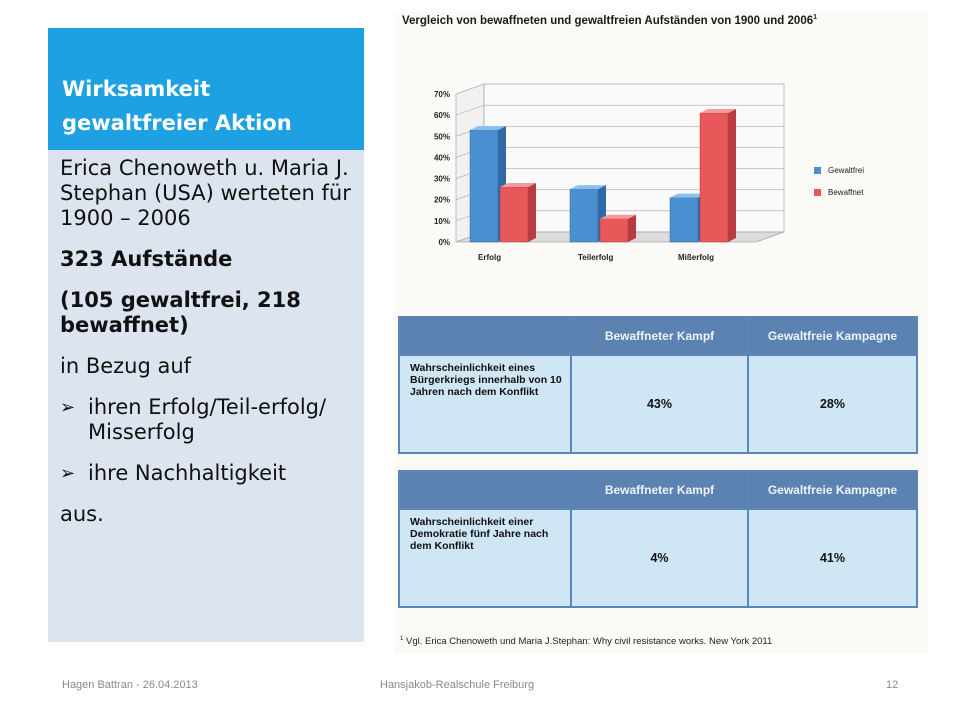 This screenshot has height=720, width=960. Describe the element at coordinates (130, 685) in the screenshot. I see `footer-author-date: Hagen Battran - 26.04.2013` at that location.